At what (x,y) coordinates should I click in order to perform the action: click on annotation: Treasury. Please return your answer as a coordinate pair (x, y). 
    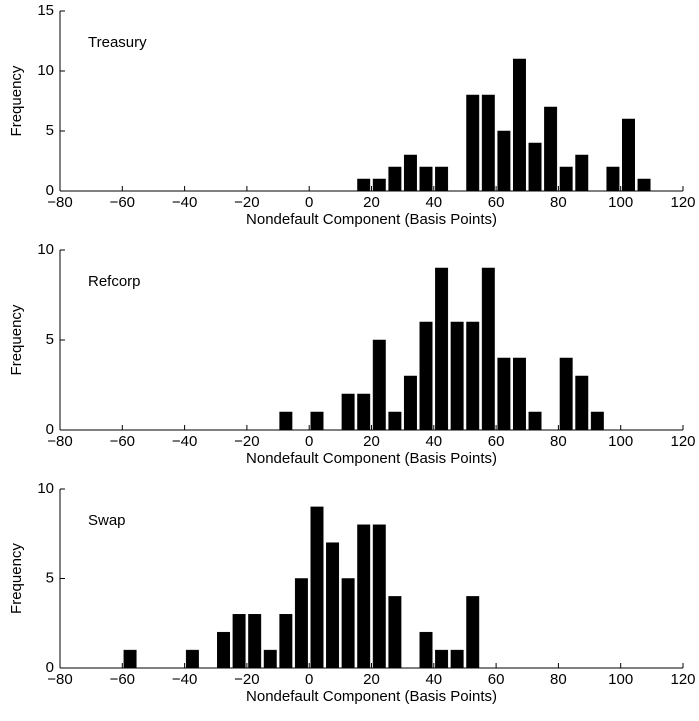
    Looking at the image, I should click on (117, 42).